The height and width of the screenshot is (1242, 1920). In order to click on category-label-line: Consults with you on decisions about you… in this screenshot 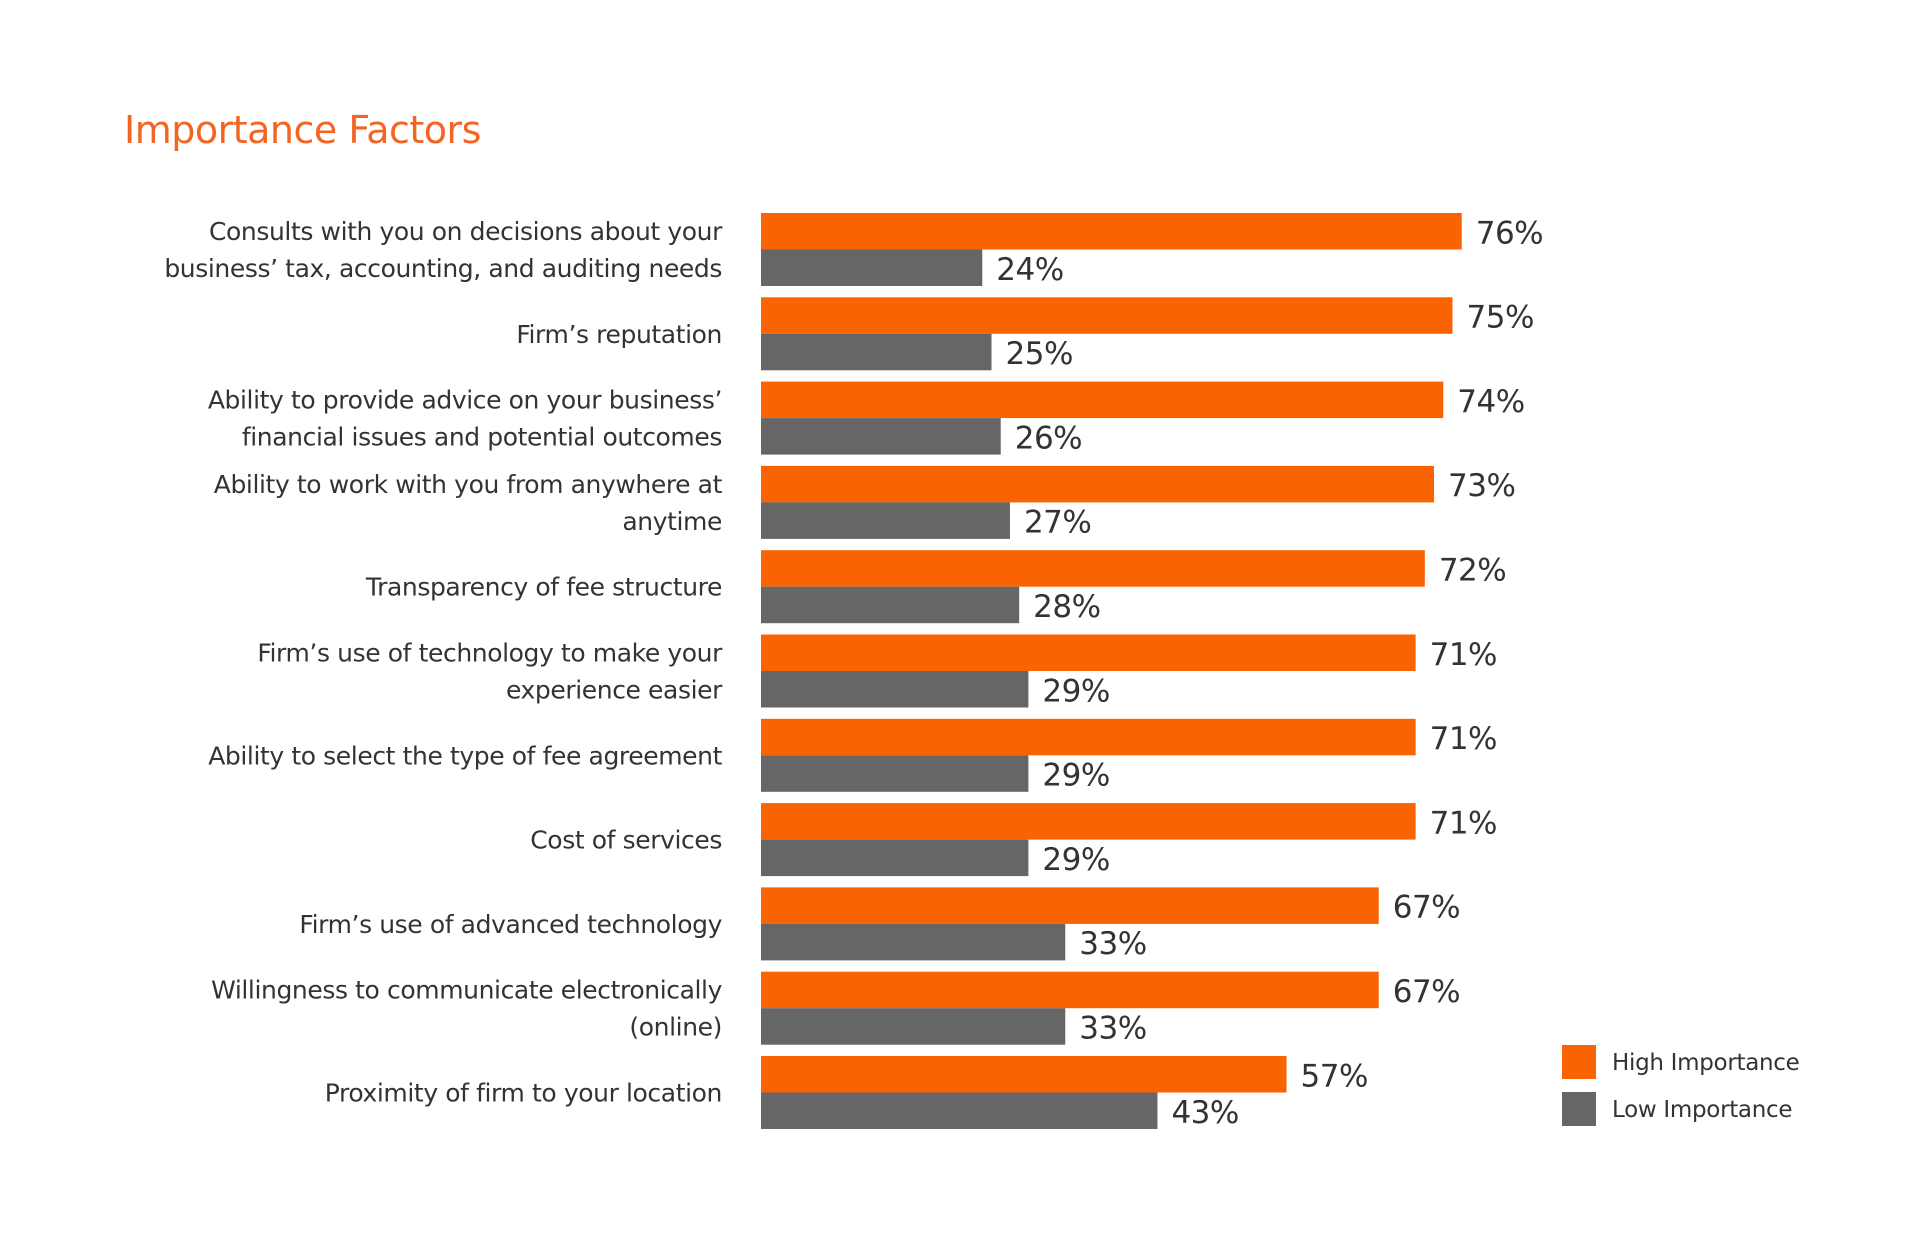, I will do `click(466, 231)`.